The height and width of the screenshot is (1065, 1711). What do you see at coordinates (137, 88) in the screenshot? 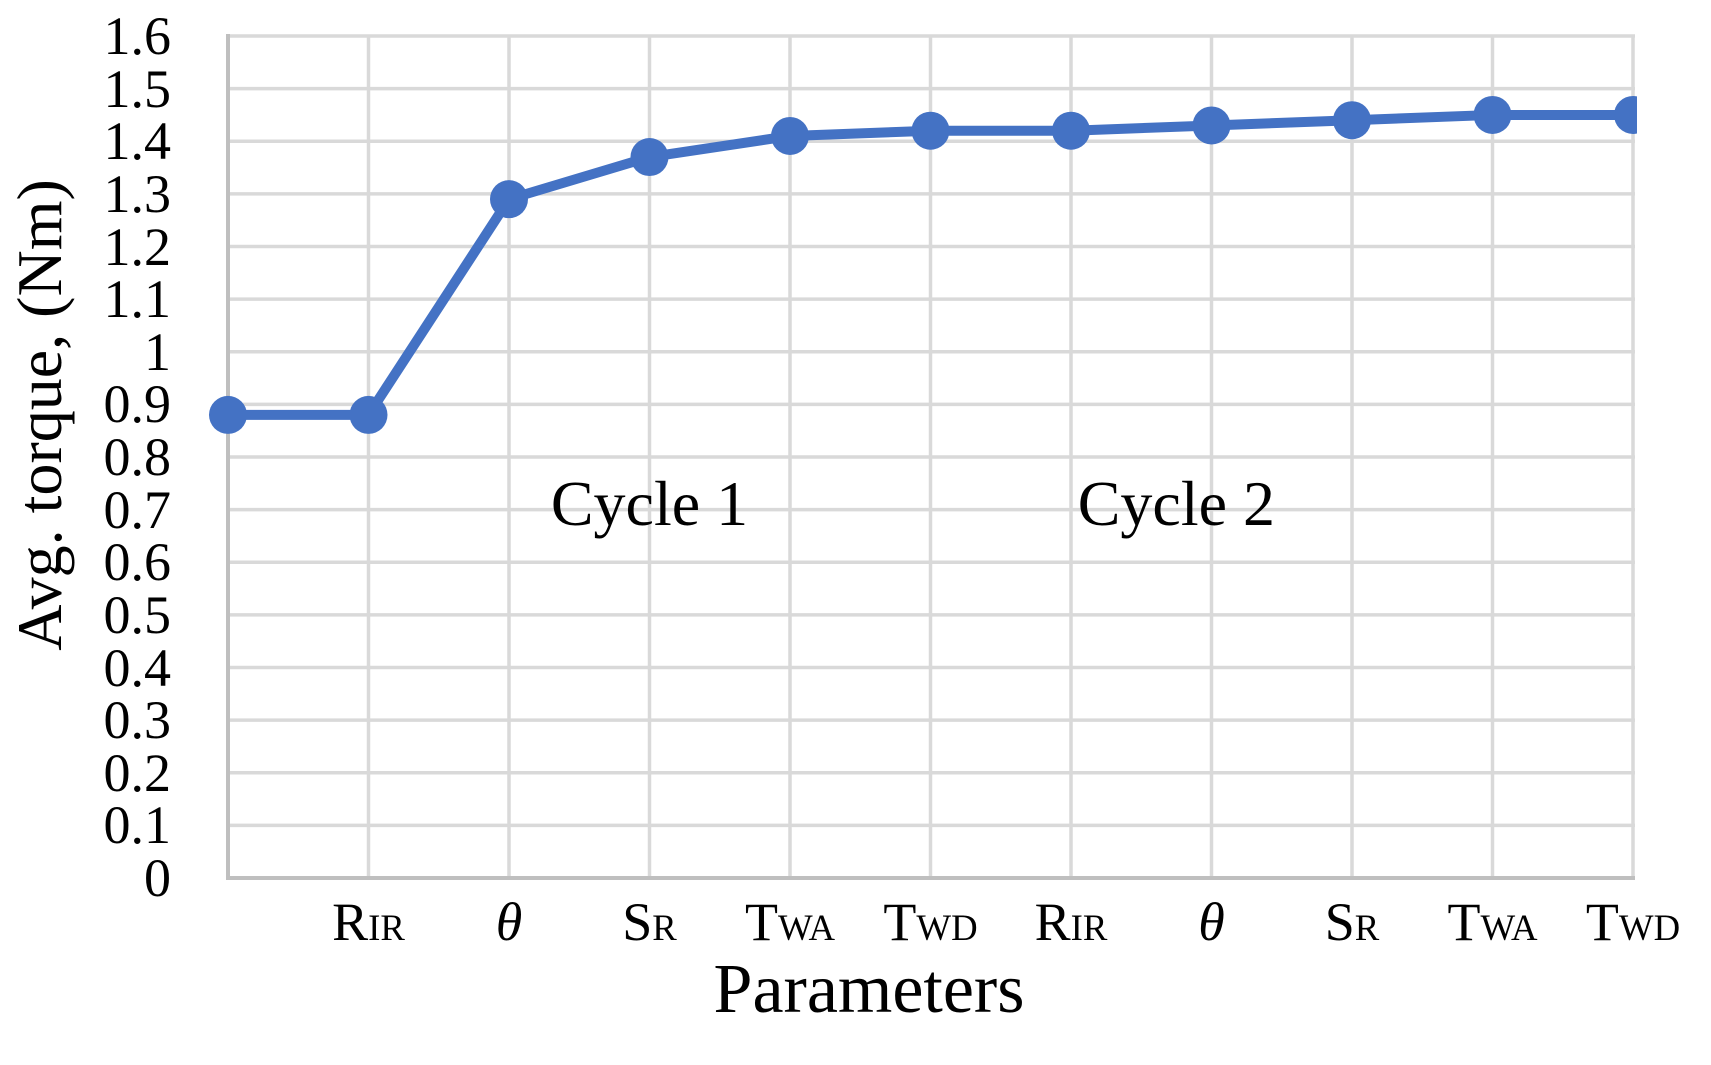
I see `y-tick-label: 1.5` at bounding box center [137, 88].